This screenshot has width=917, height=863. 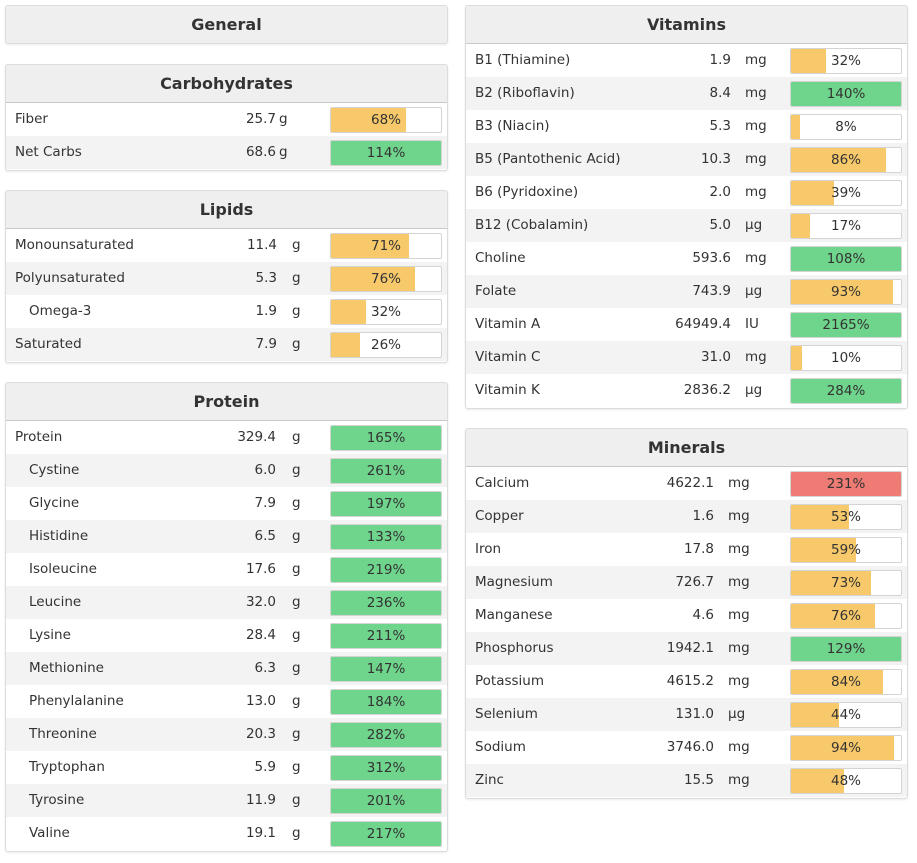 I want to click on nutrient-row: Histidine 6.5 g 133%, so click(x=226, y=536).